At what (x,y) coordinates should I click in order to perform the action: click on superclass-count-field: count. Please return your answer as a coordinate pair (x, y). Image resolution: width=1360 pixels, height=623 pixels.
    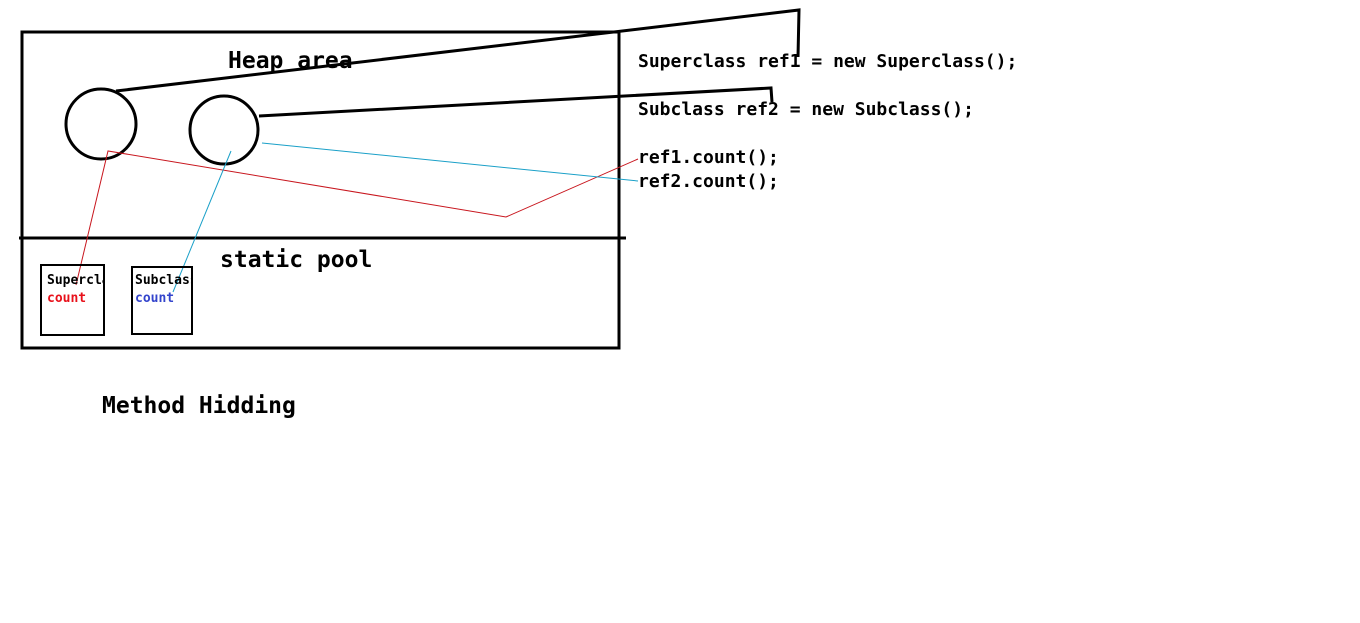
    Looking at the image, I should click on (67, 298).